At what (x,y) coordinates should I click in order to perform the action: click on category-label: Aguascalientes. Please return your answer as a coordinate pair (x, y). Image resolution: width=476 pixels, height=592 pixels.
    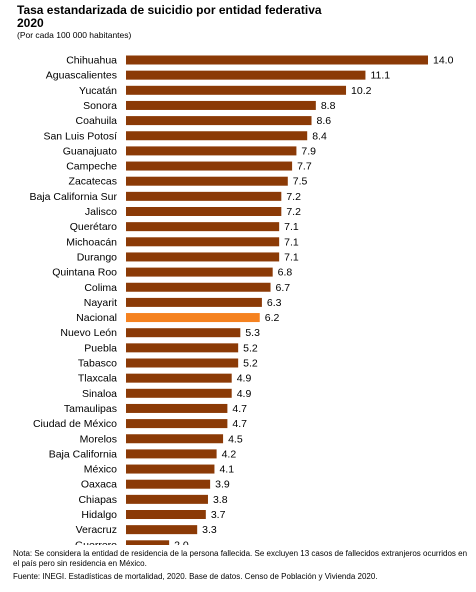
    Looking at the image, I should click on (81, 76).